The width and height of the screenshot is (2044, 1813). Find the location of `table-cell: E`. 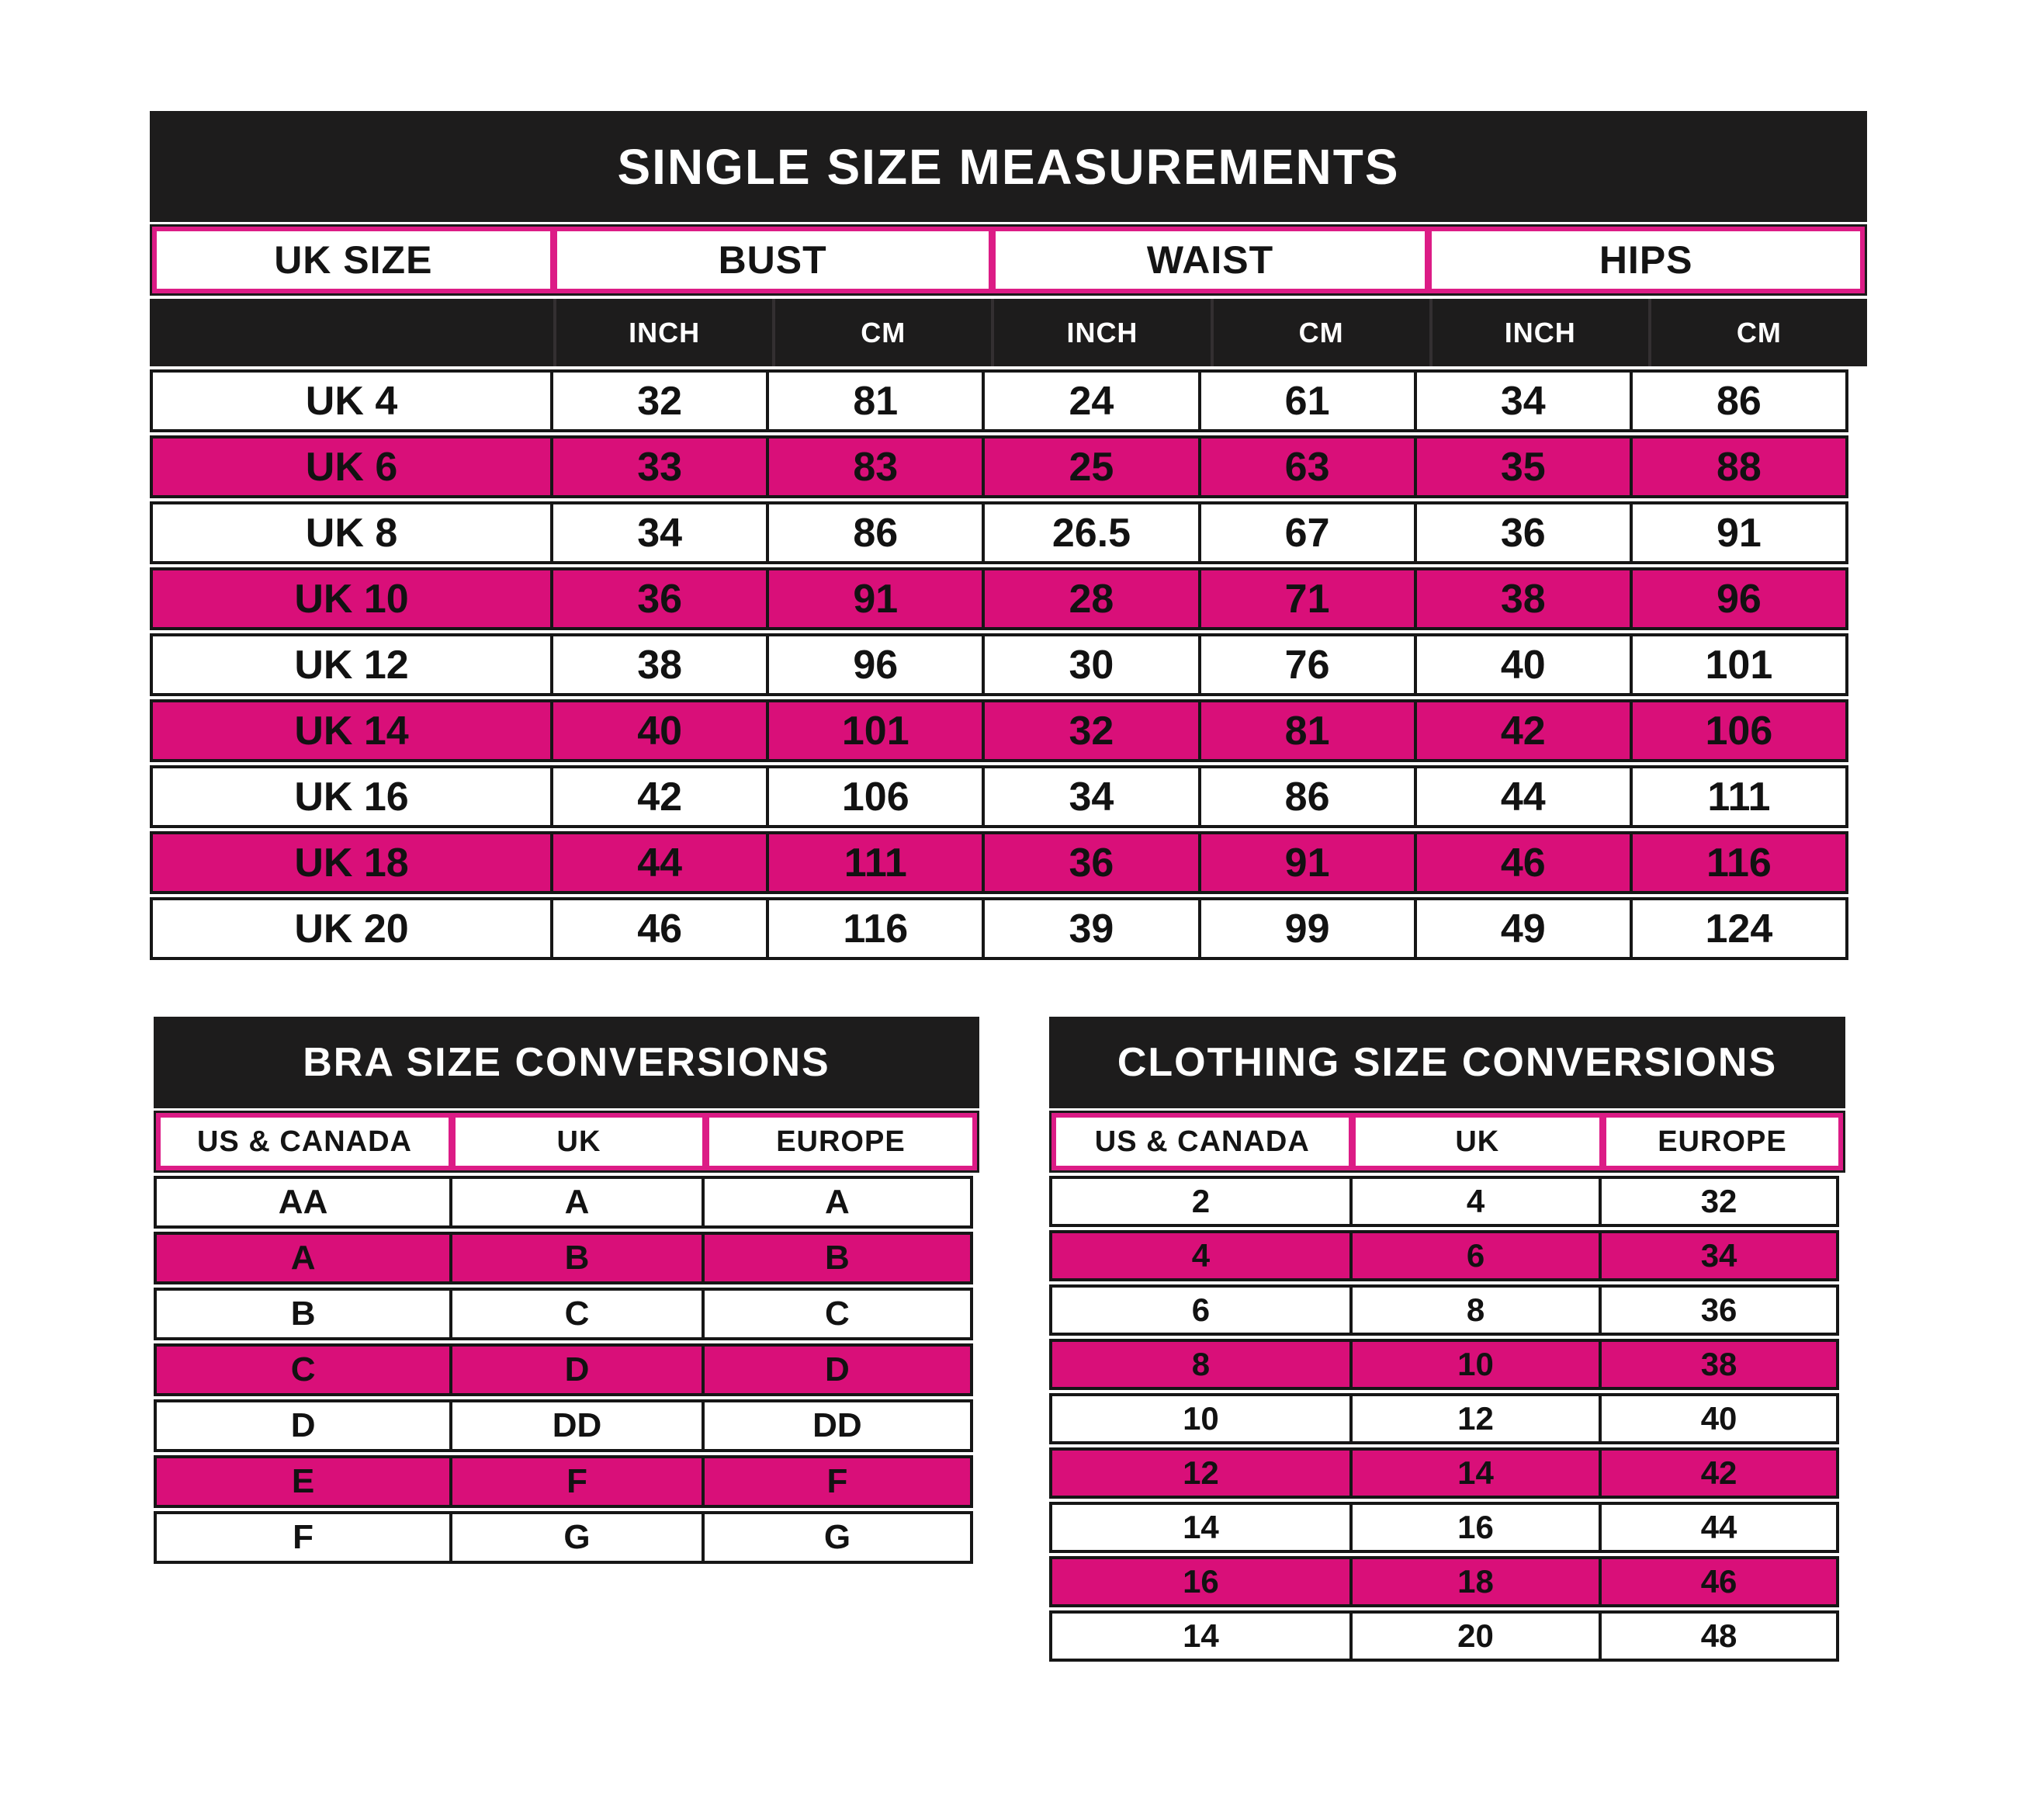

table-cell: E is located at coordinates (303, 1481).